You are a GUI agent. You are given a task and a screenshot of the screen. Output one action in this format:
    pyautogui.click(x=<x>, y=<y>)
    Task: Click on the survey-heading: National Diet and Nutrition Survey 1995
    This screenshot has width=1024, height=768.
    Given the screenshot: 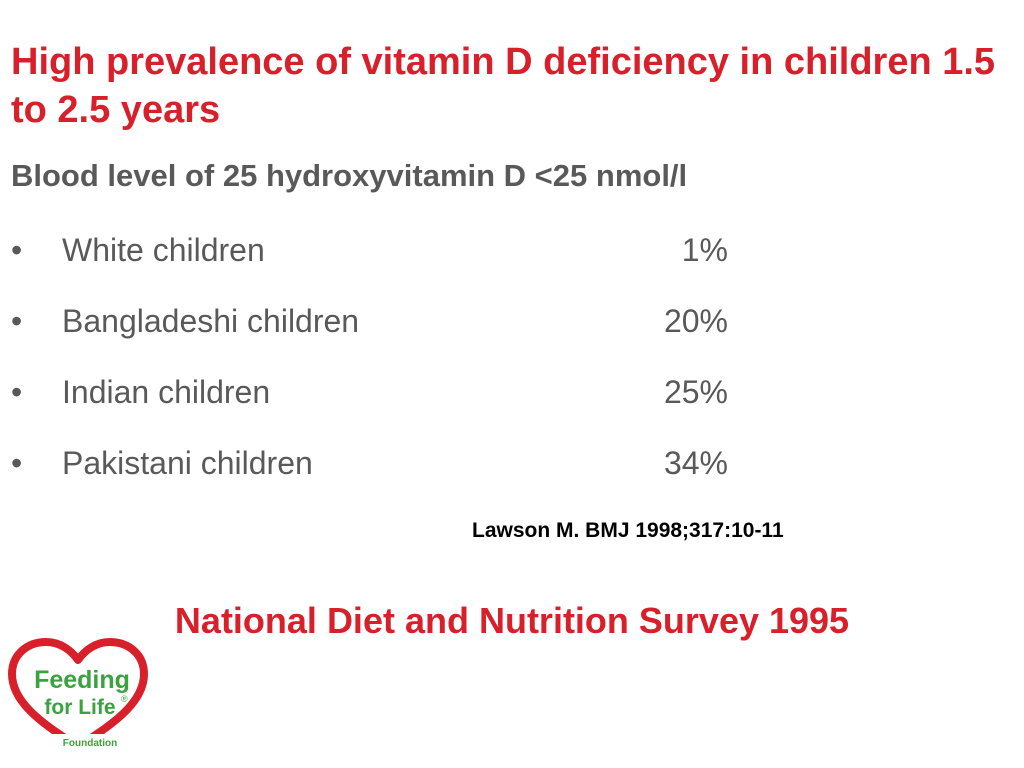 What is the action you would take?
    pyautogui.click(x=512, y=620)
    